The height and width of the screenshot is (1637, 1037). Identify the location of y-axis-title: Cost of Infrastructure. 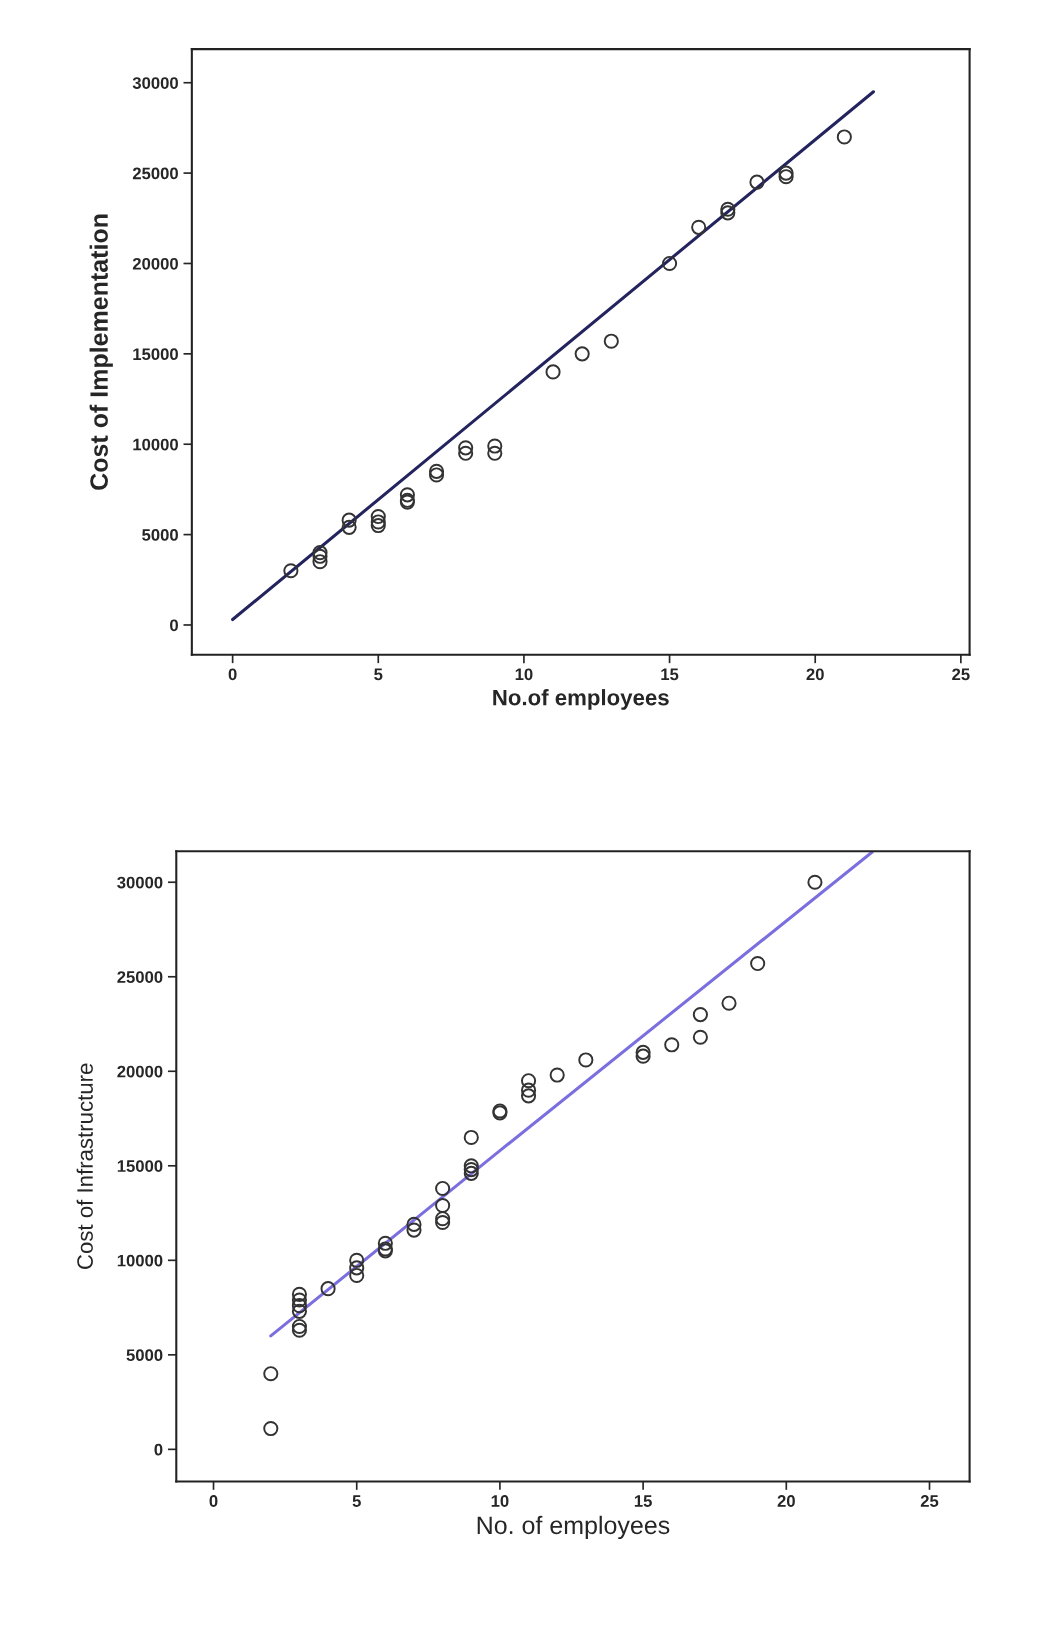
(84, 1166).